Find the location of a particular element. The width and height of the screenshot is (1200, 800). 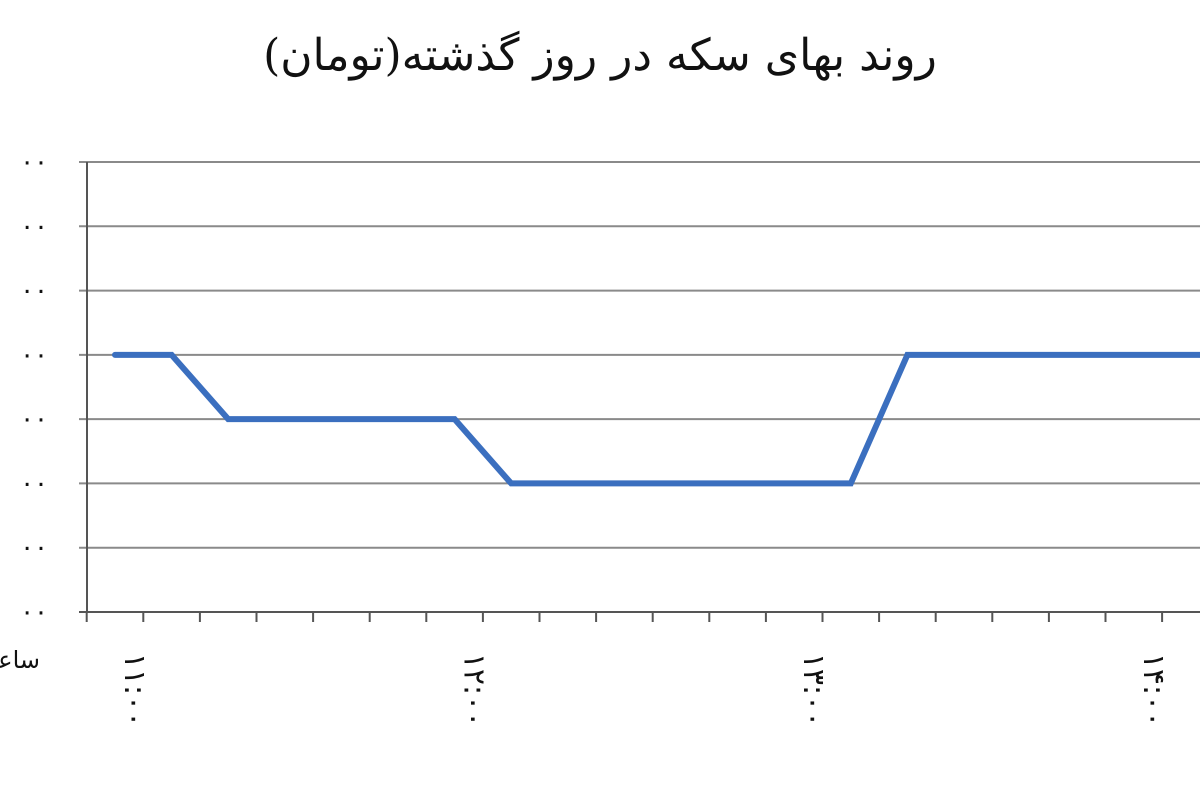

x-axis-title: ساعت is located at coordinates (20, 660).